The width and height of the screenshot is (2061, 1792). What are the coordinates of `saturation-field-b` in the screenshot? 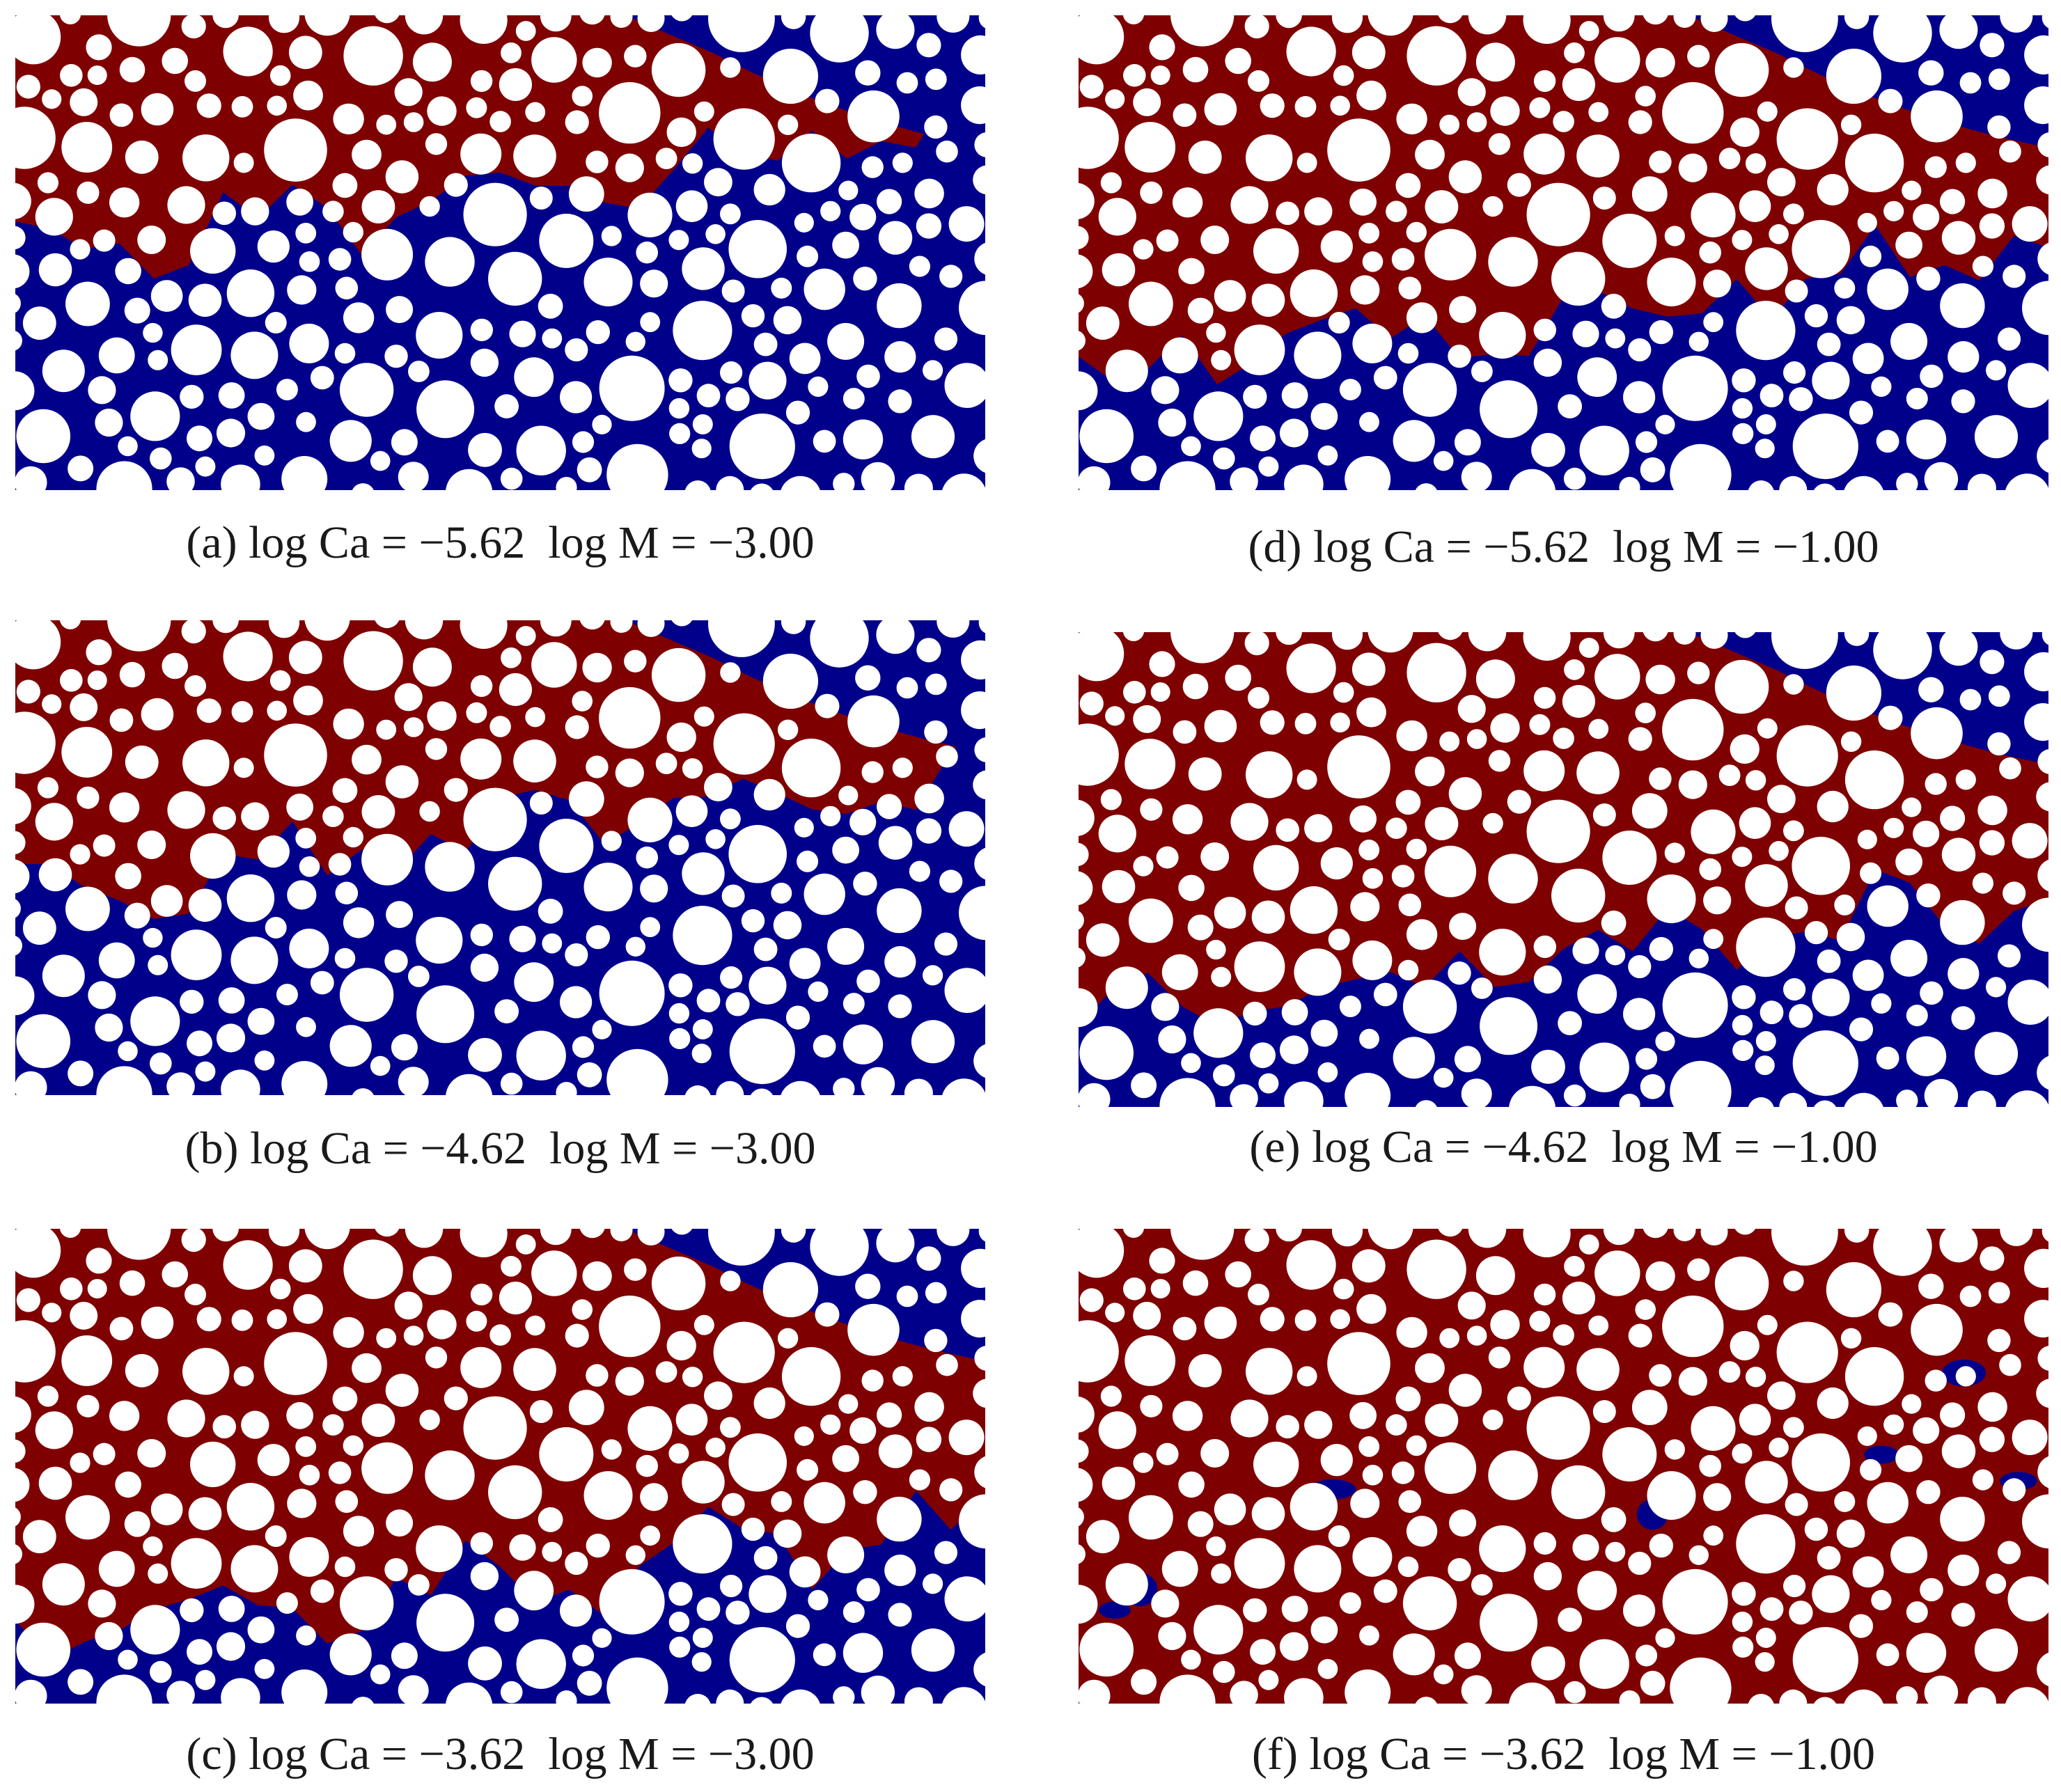 It's located at (500, 857).